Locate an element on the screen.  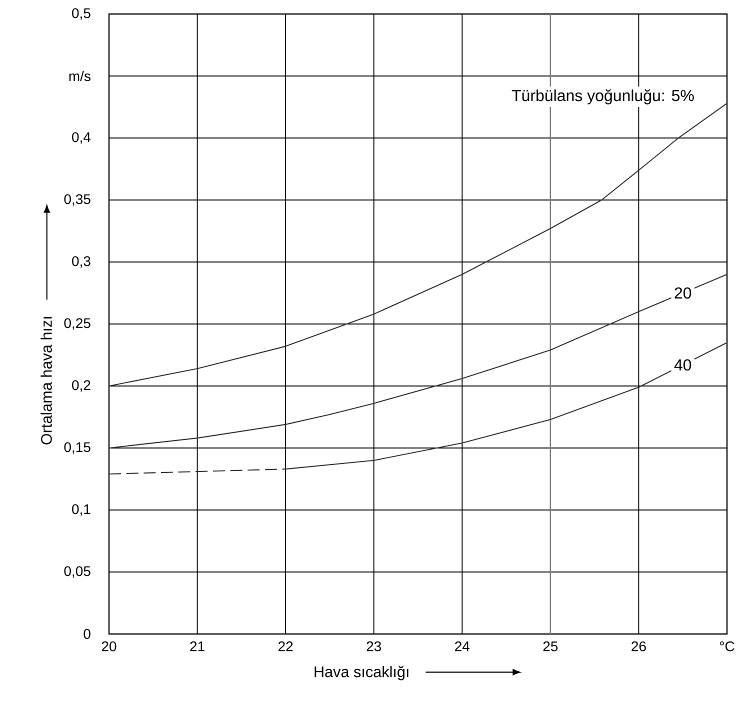
y-tick-label: 0 is located at coordinates (87, 634).